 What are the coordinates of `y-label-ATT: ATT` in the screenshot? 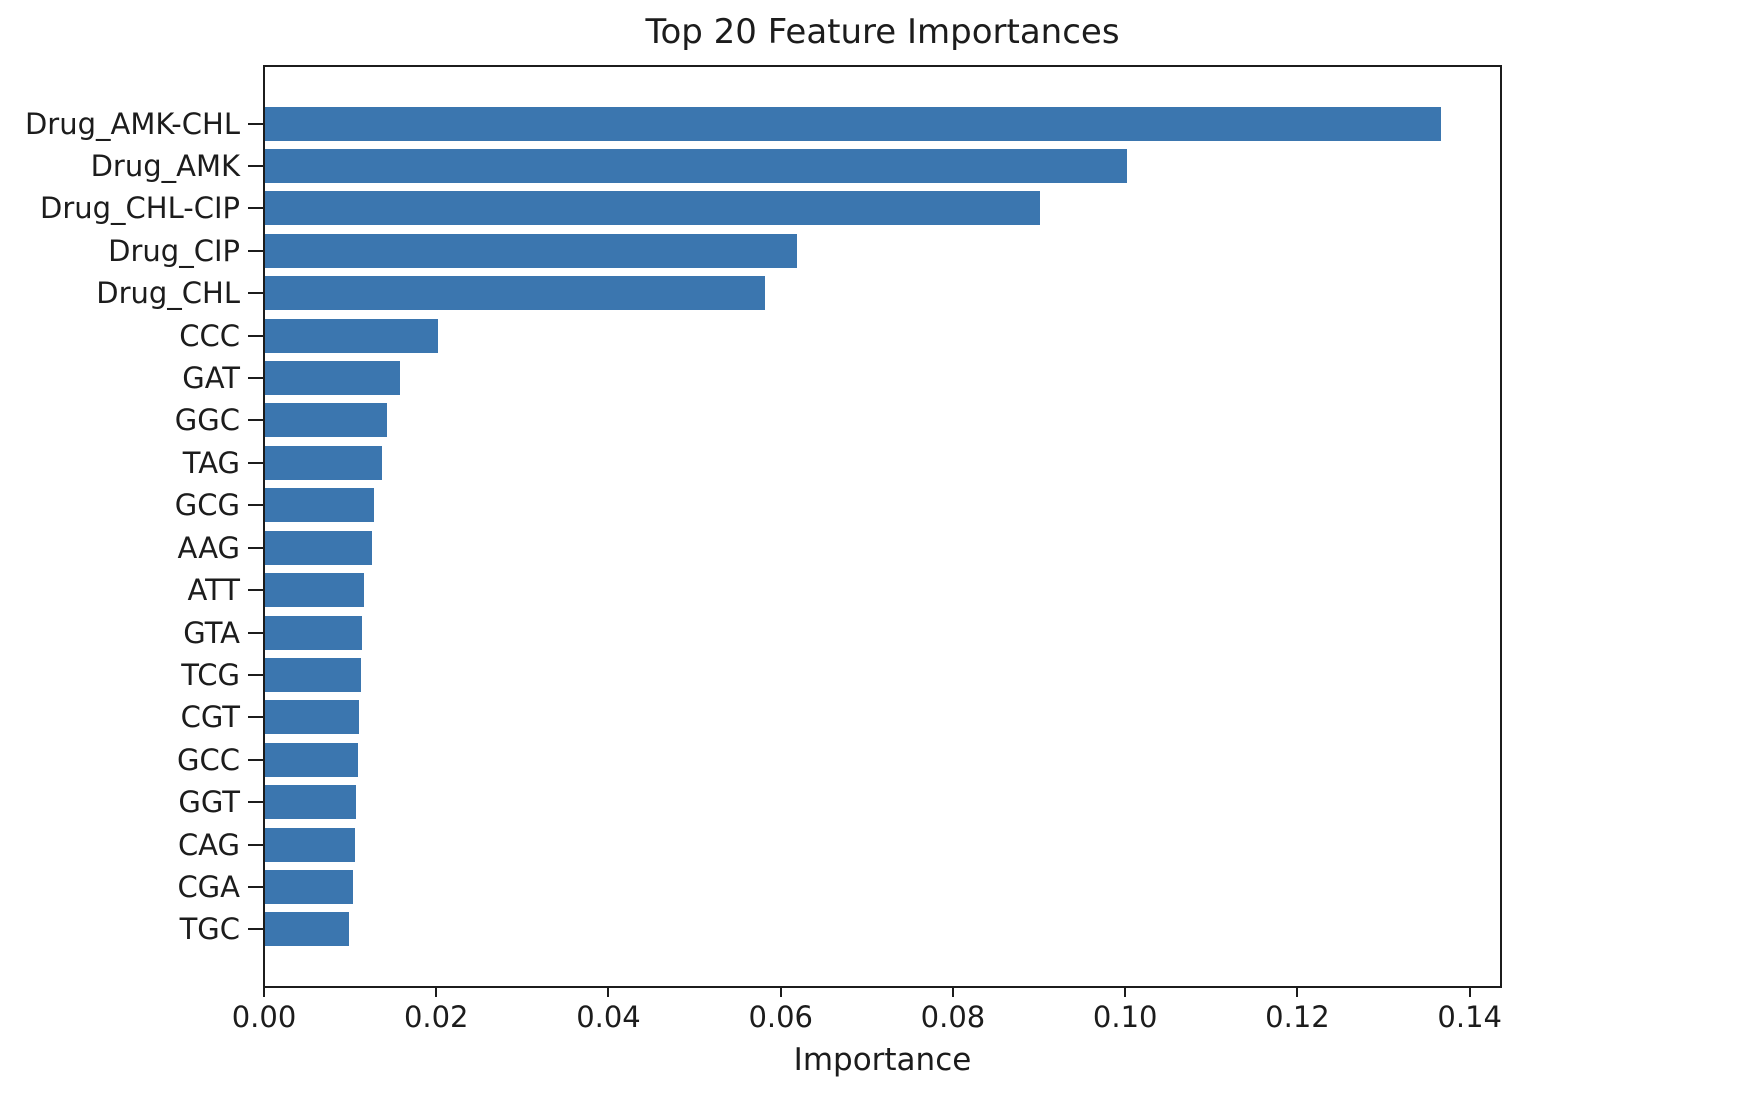 It's located at (213, 590).